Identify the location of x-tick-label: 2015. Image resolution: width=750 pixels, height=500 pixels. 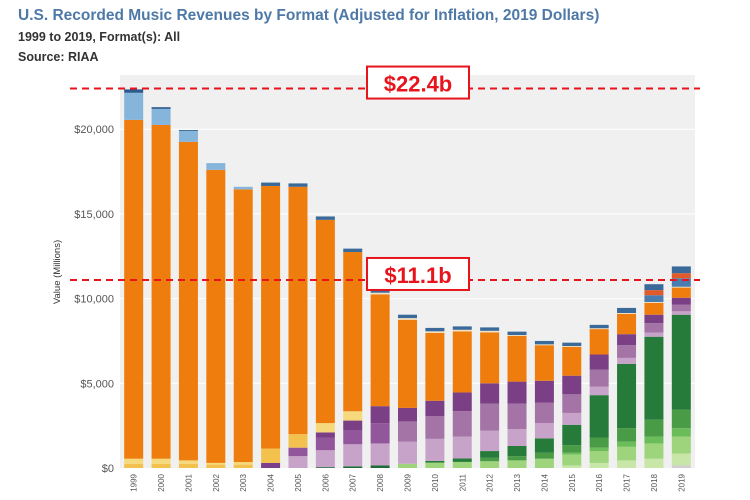
(572, 482).